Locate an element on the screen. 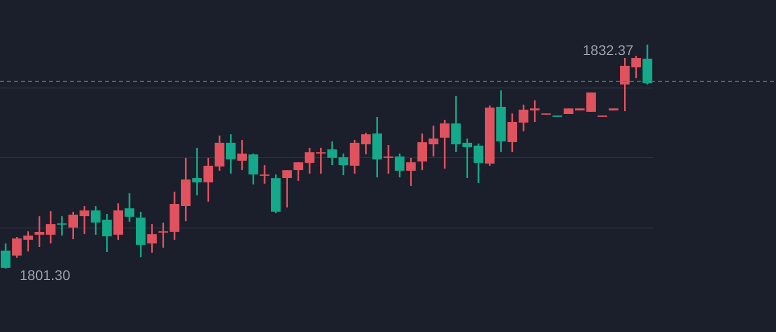 Image resolution: width=776 pixels, height=332 pixels. annotation: 1832.37 is located at coordinates (608, 50).